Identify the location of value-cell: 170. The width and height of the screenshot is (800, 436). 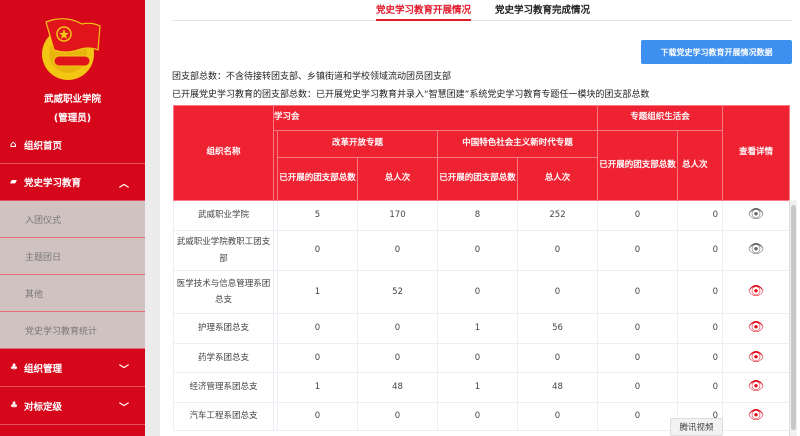
(397, 215).